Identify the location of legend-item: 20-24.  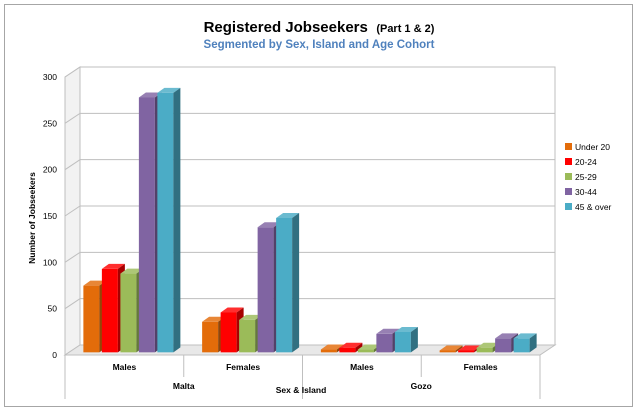
(581, 162).